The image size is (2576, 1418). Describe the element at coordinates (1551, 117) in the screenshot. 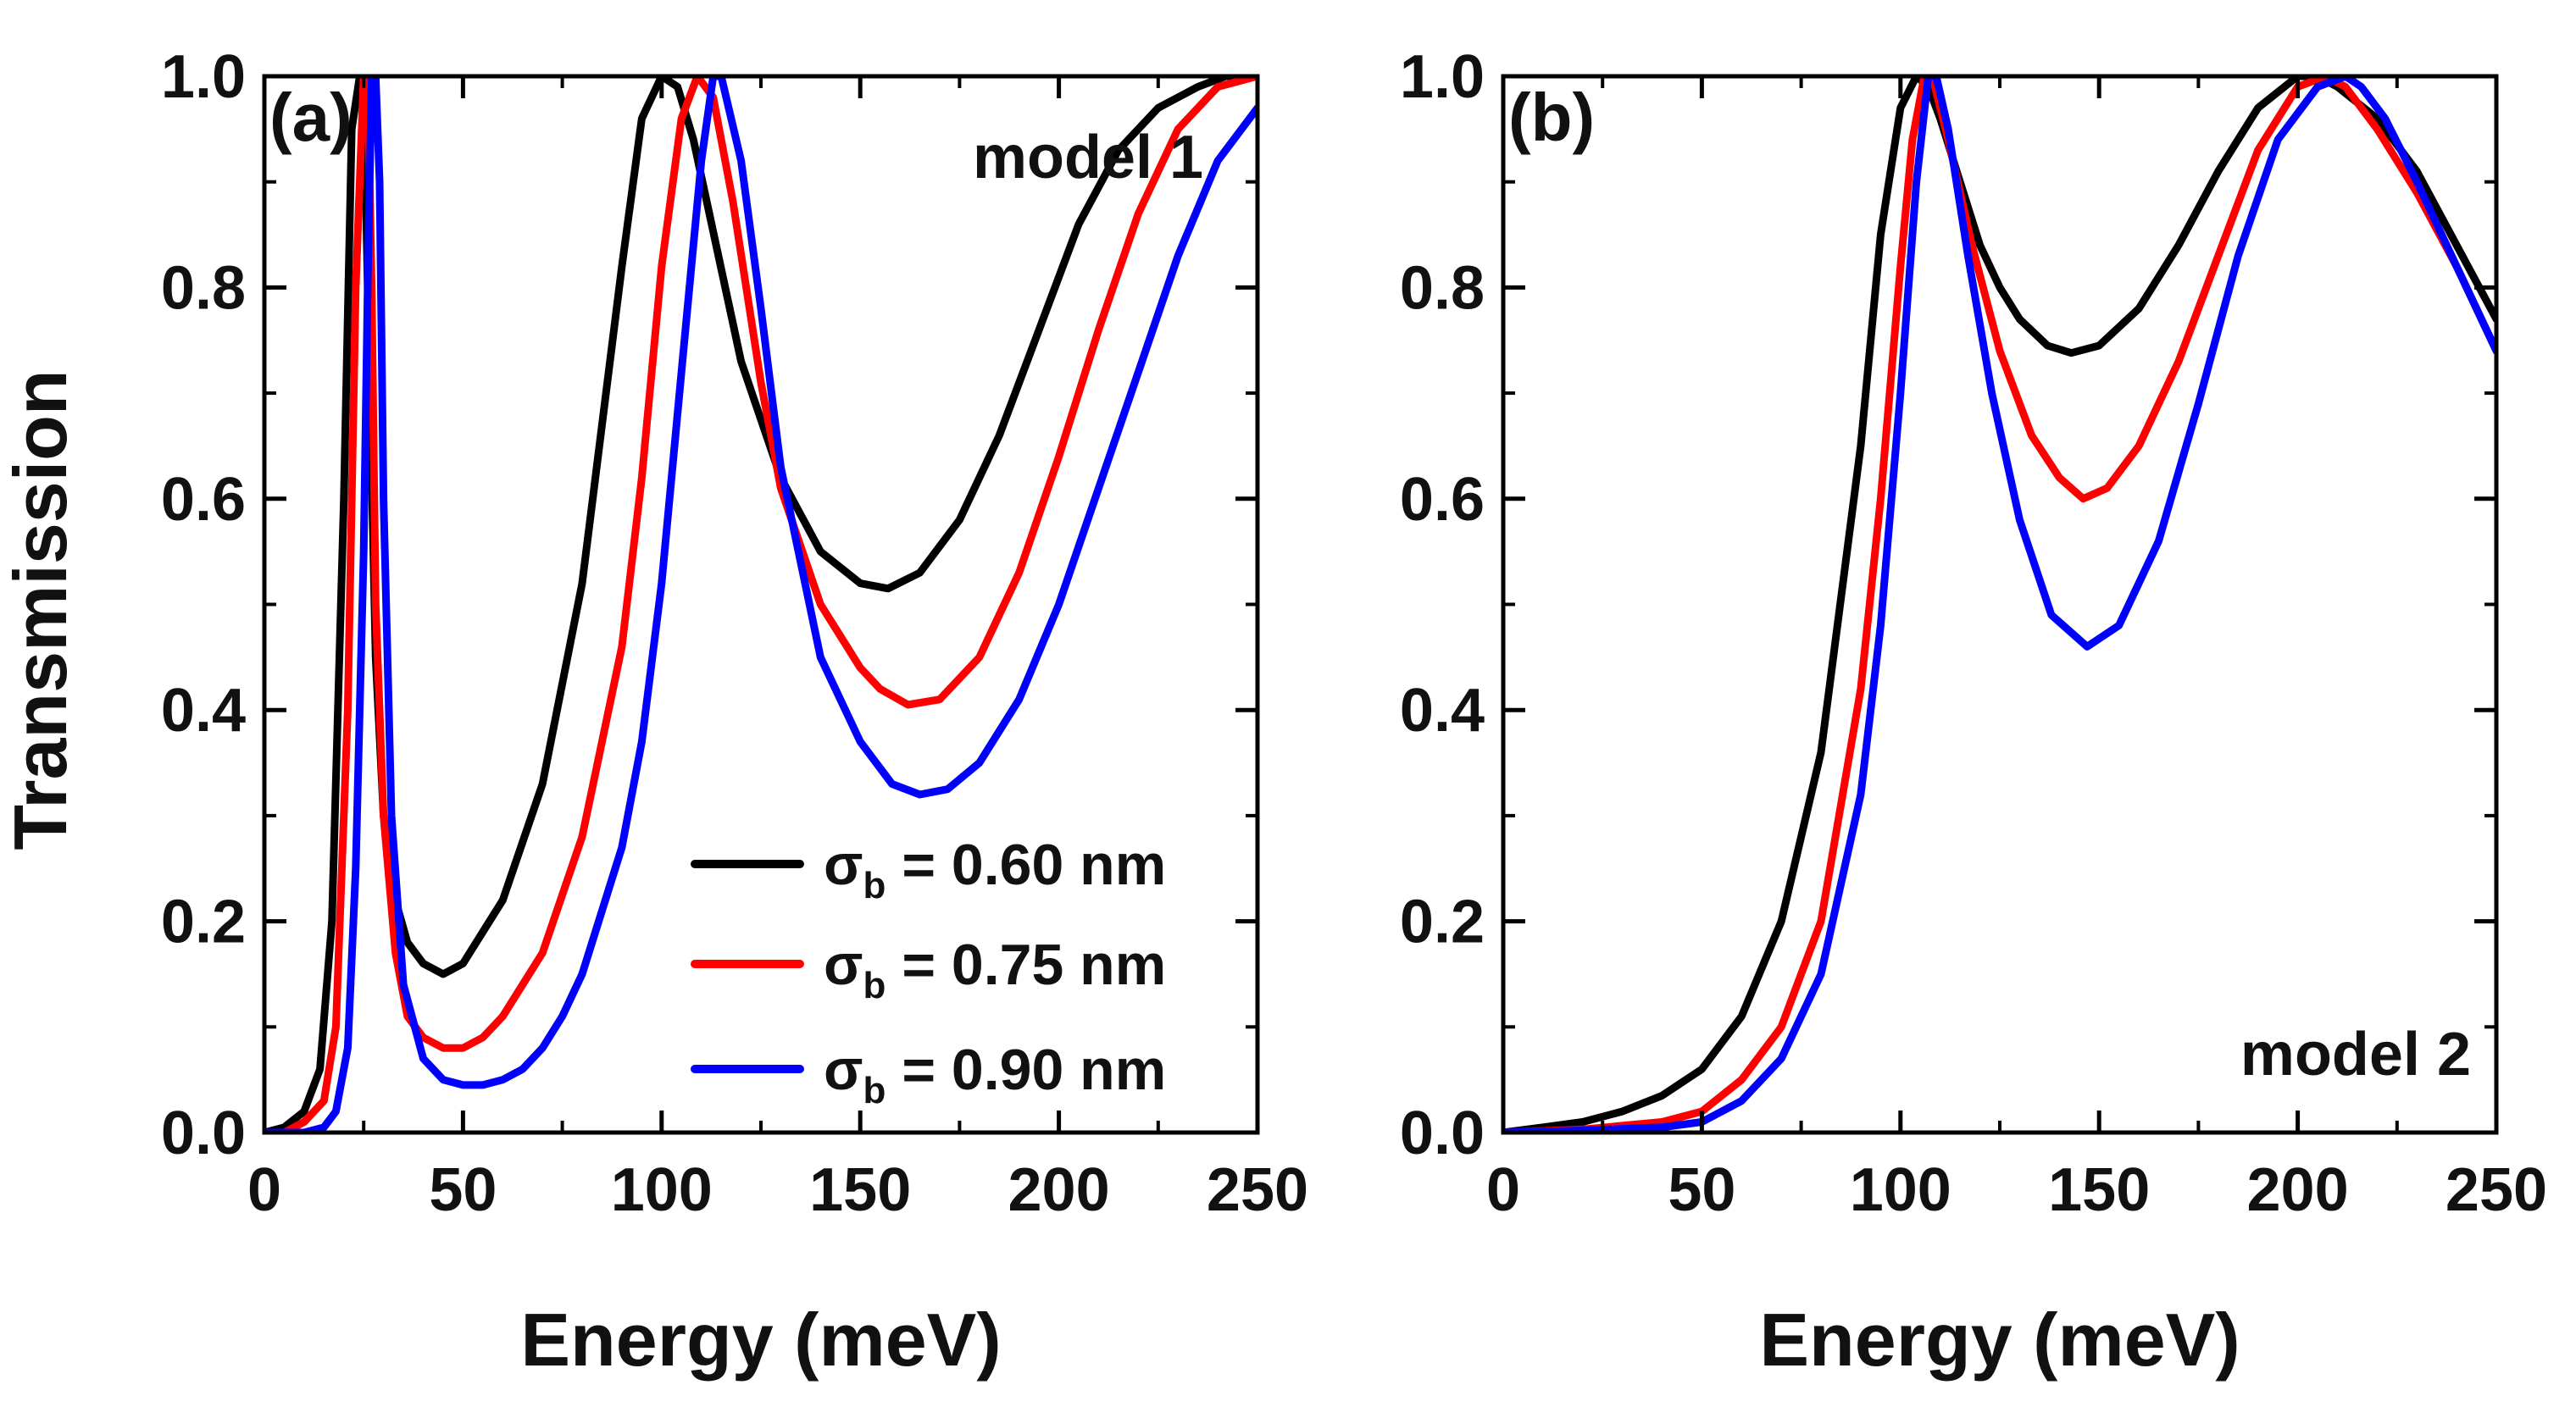

I see `panel-label: (b)` at that location.